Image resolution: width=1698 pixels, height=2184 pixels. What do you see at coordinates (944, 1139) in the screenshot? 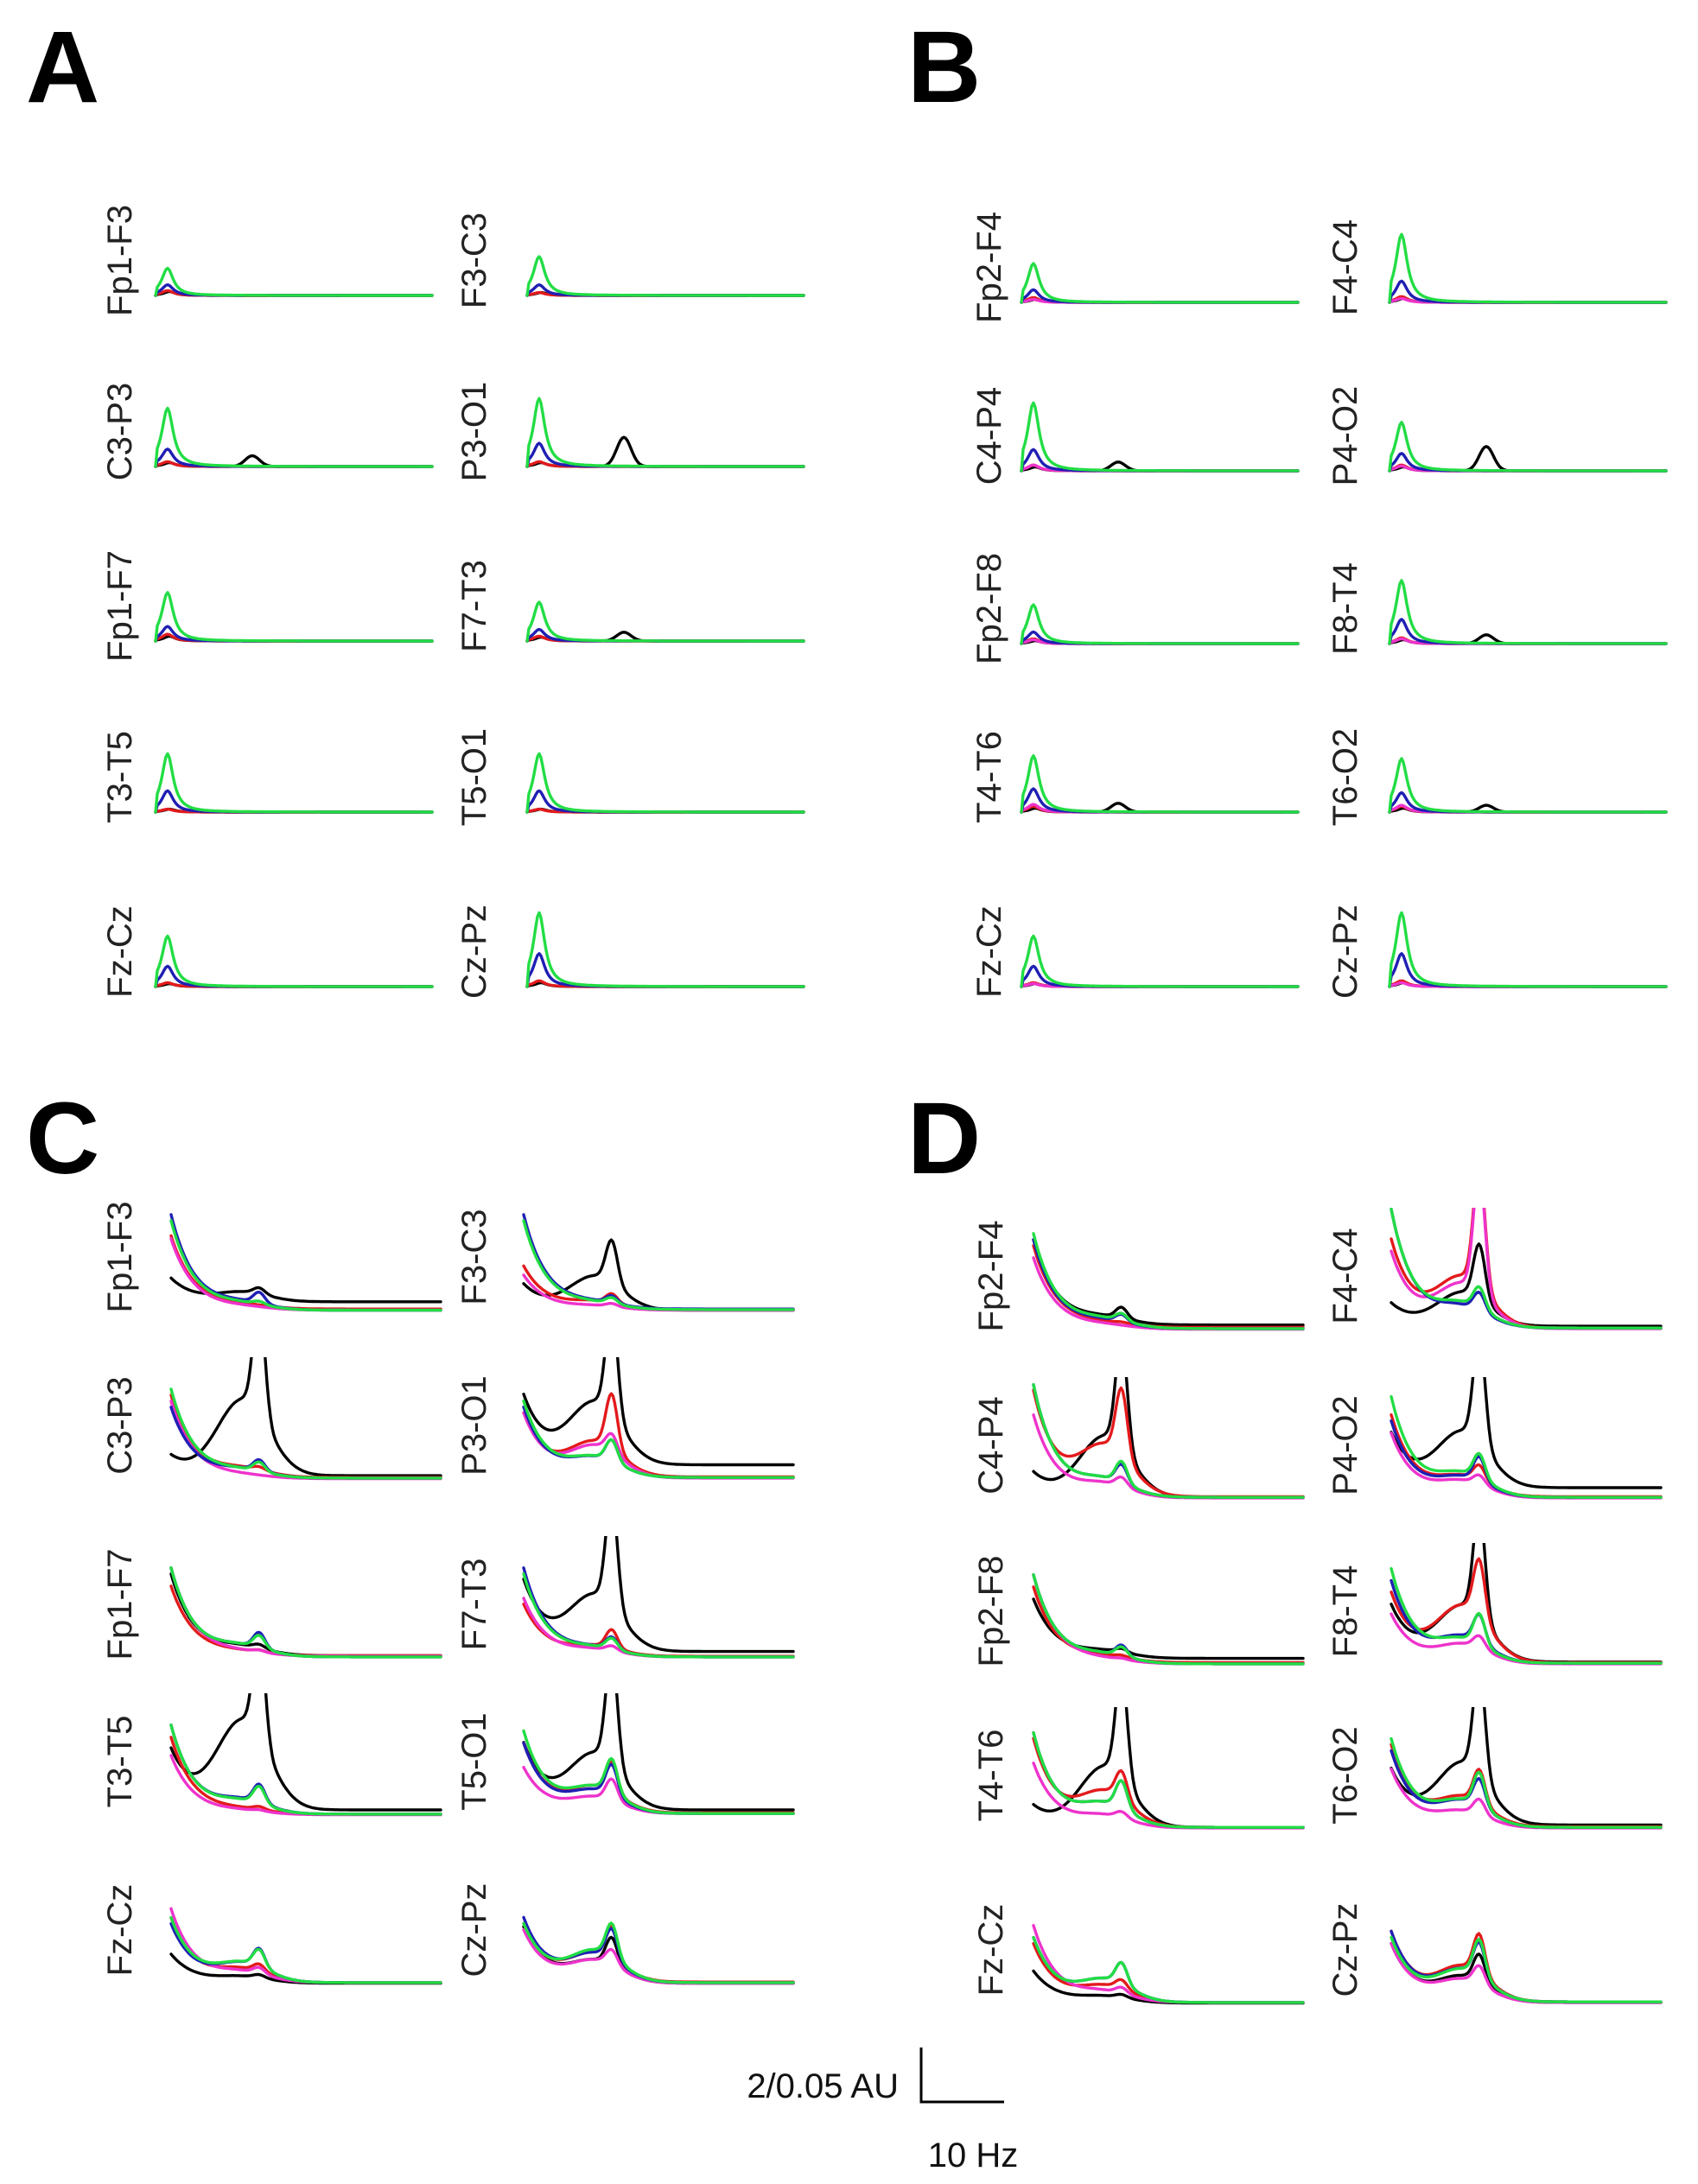
I see `panel-letter-d: D` at bounding box center [944, 1139].